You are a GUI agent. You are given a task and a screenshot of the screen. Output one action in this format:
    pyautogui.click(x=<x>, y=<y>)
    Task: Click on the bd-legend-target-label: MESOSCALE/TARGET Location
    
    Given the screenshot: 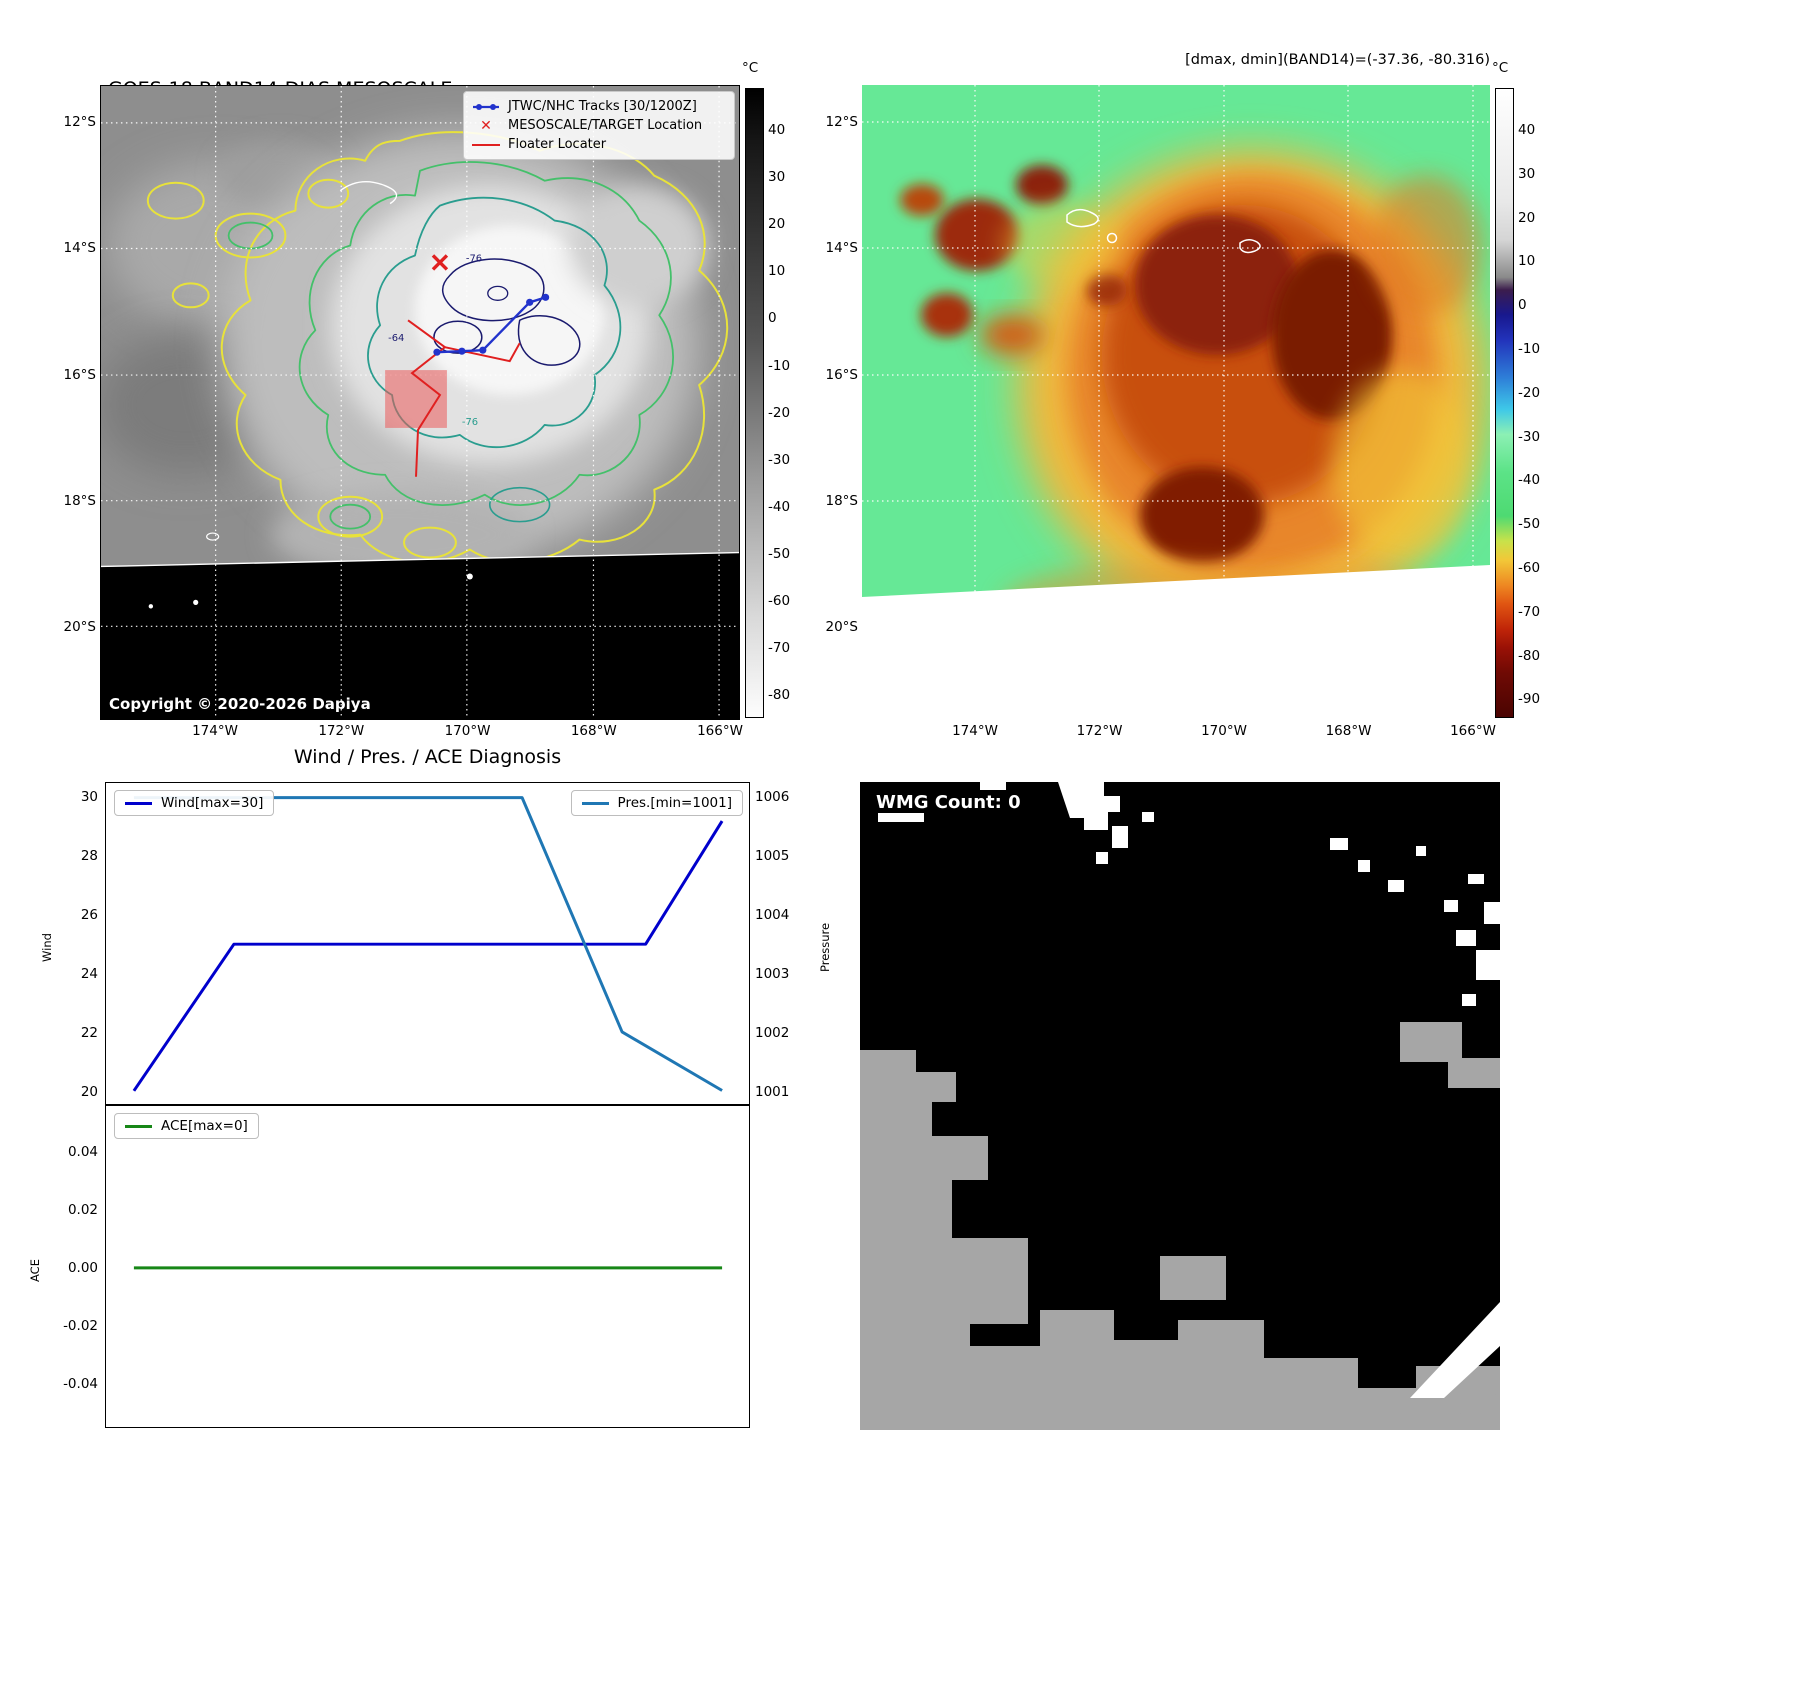 What is the action you would take?
    pyautogui.click(x=605, y=125)
    